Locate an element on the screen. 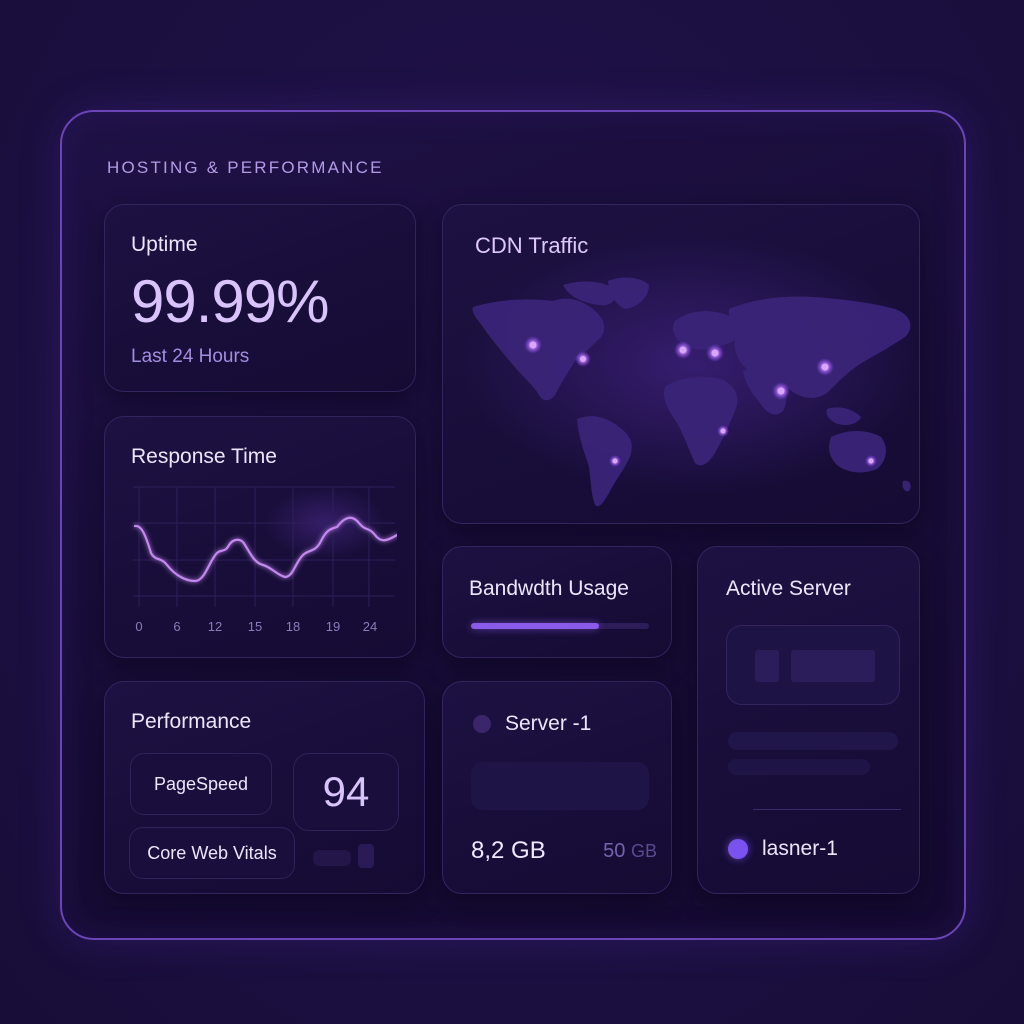  pagespeed-score-box: 94 is located at coordinates (346, 792).